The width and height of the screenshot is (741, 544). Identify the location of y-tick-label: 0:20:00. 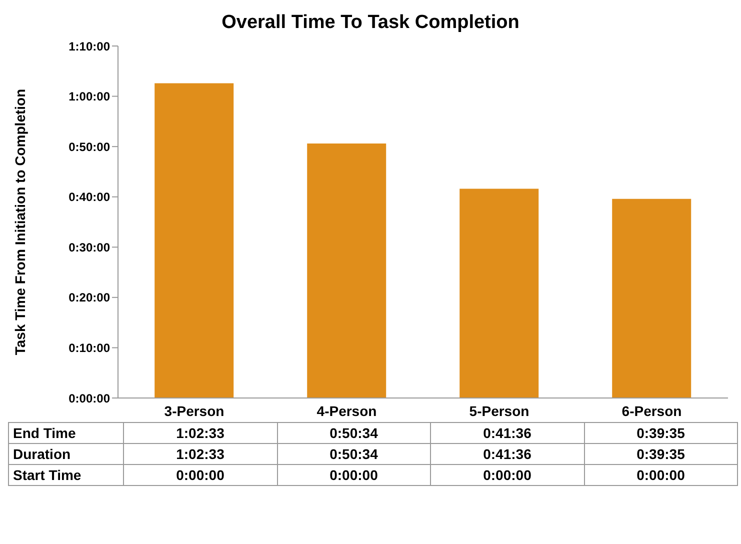
(89, 297).